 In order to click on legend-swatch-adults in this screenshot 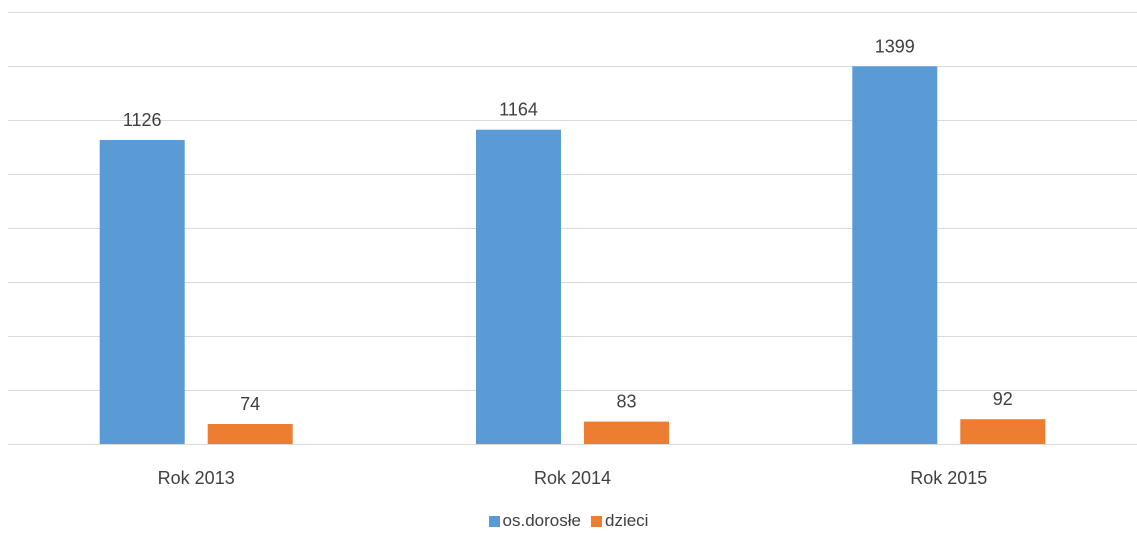, I will do `click(494, 521)`.